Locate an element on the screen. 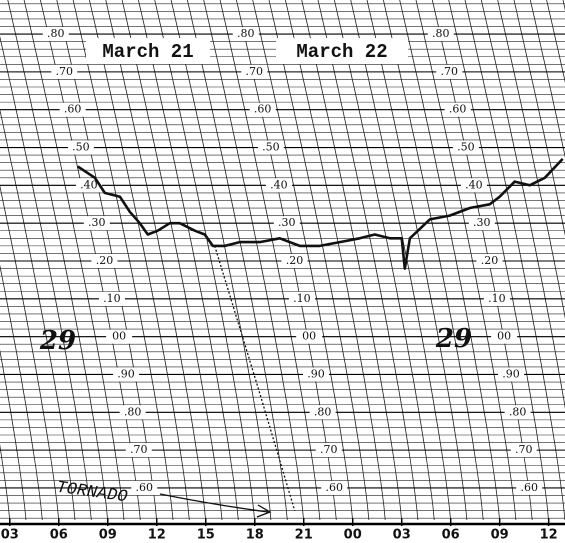 This screenshot has height=543, width=565. x-tick-label: 03 is located at coordinates (402, 535).